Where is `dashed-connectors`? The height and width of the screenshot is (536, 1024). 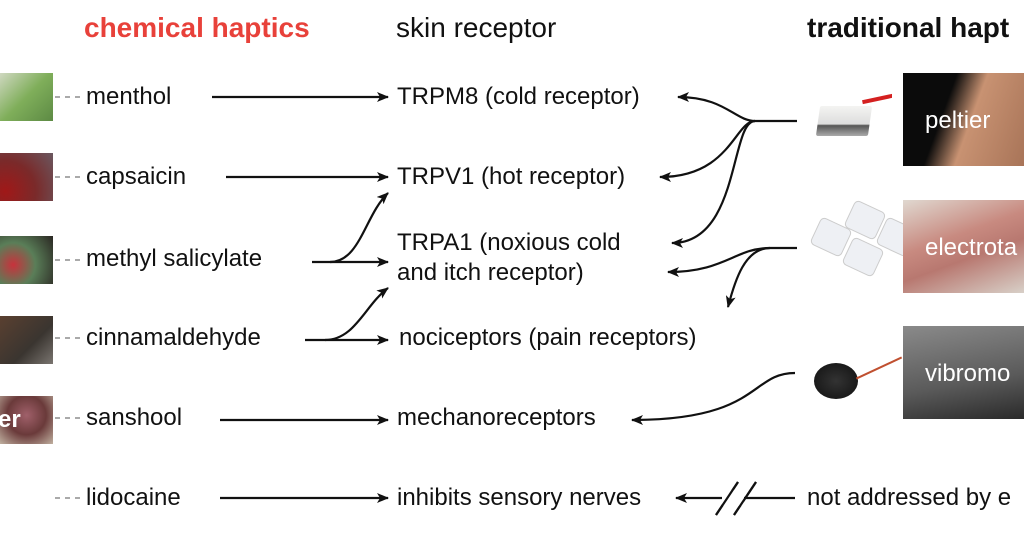 dashed-connectors is located at coordinates (67, 297).